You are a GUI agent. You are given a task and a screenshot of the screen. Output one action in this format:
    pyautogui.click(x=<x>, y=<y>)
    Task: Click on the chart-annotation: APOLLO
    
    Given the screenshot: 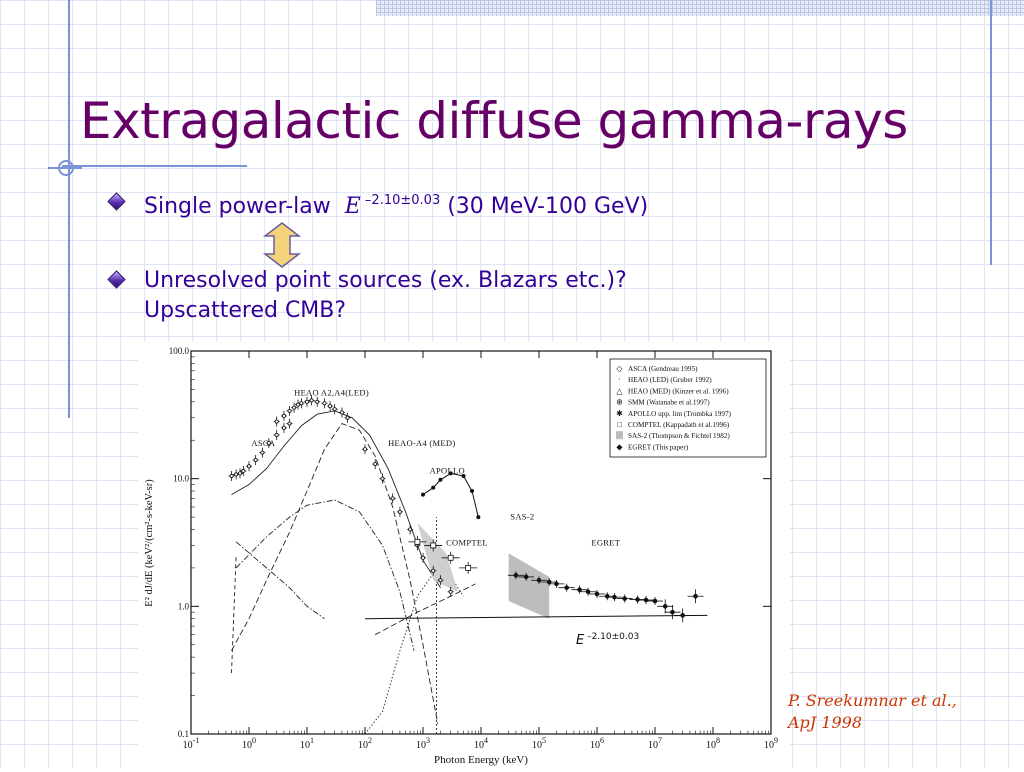 What is the action you would take?
    pyautogui.click(x=447, y=470)
    